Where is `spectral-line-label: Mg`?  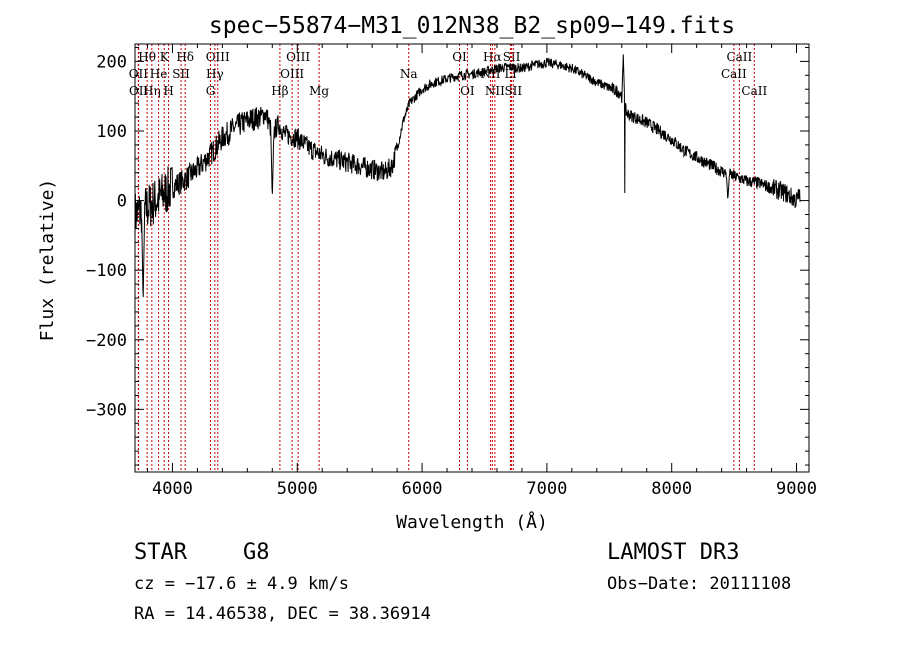
spectral-line-label: Mg is located at coordinates (319, 91).